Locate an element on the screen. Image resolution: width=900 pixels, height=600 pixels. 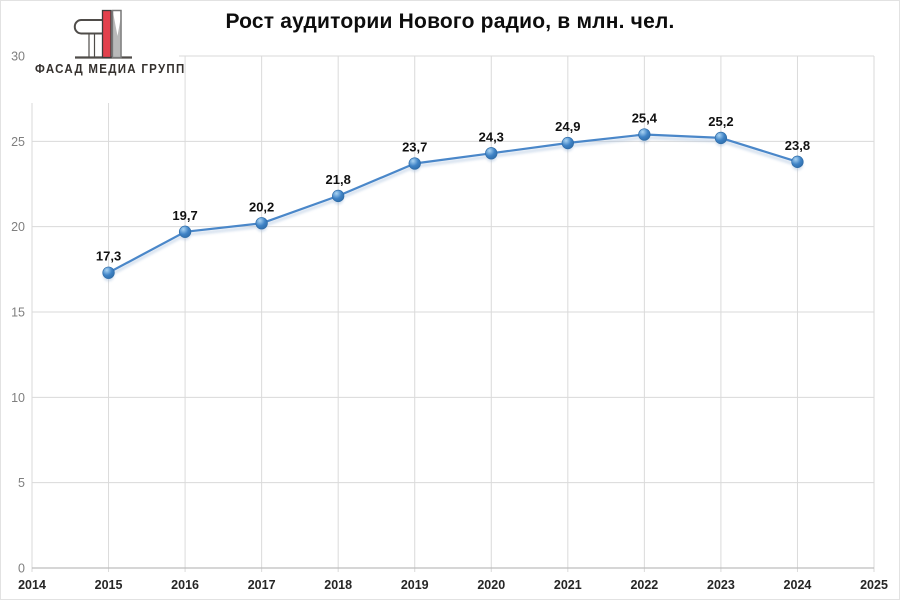
x-axis-tick-label: 2025 is located at coordinates (874, 585).